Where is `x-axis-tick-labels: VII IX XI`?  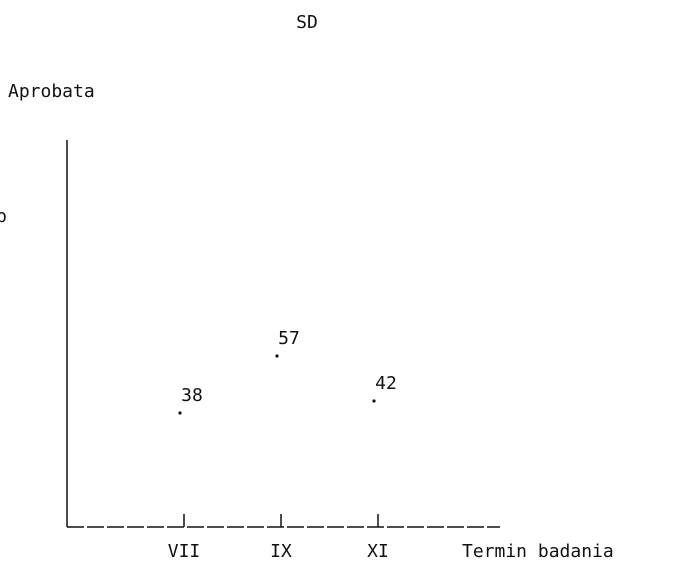 x-axis-tick-labels: VII IX XI is located at coordinates (278, 551).